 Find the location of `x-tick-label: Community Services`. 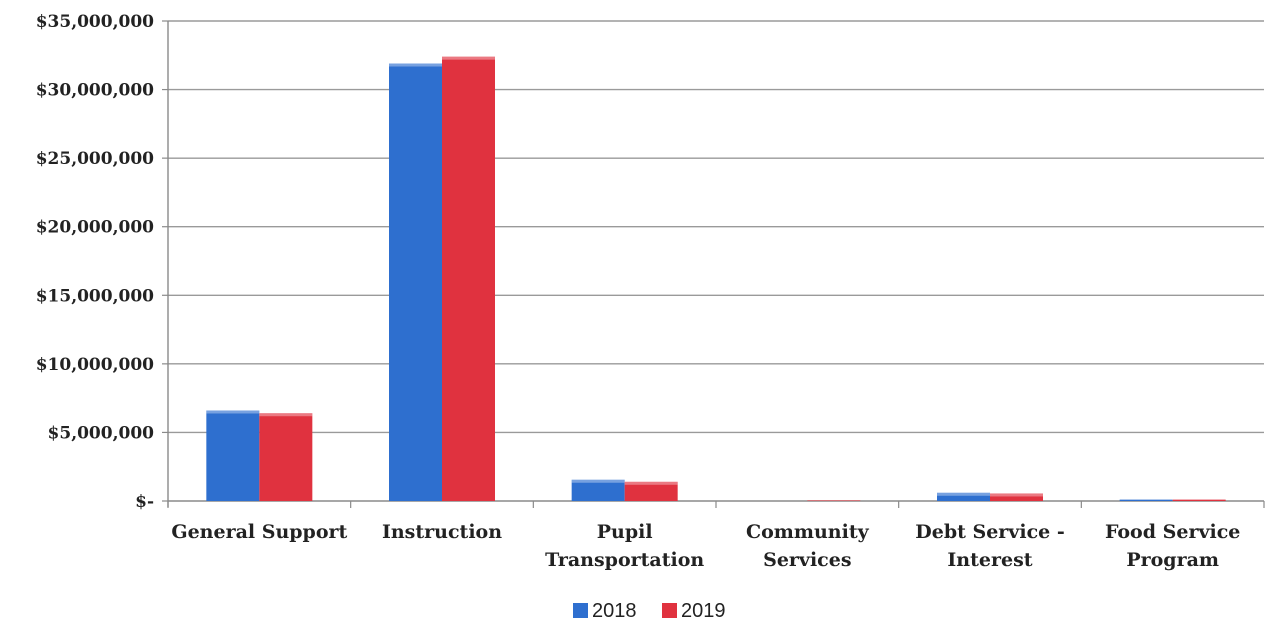

x-tick-label: Community Services is located at coordinates (808, 546).